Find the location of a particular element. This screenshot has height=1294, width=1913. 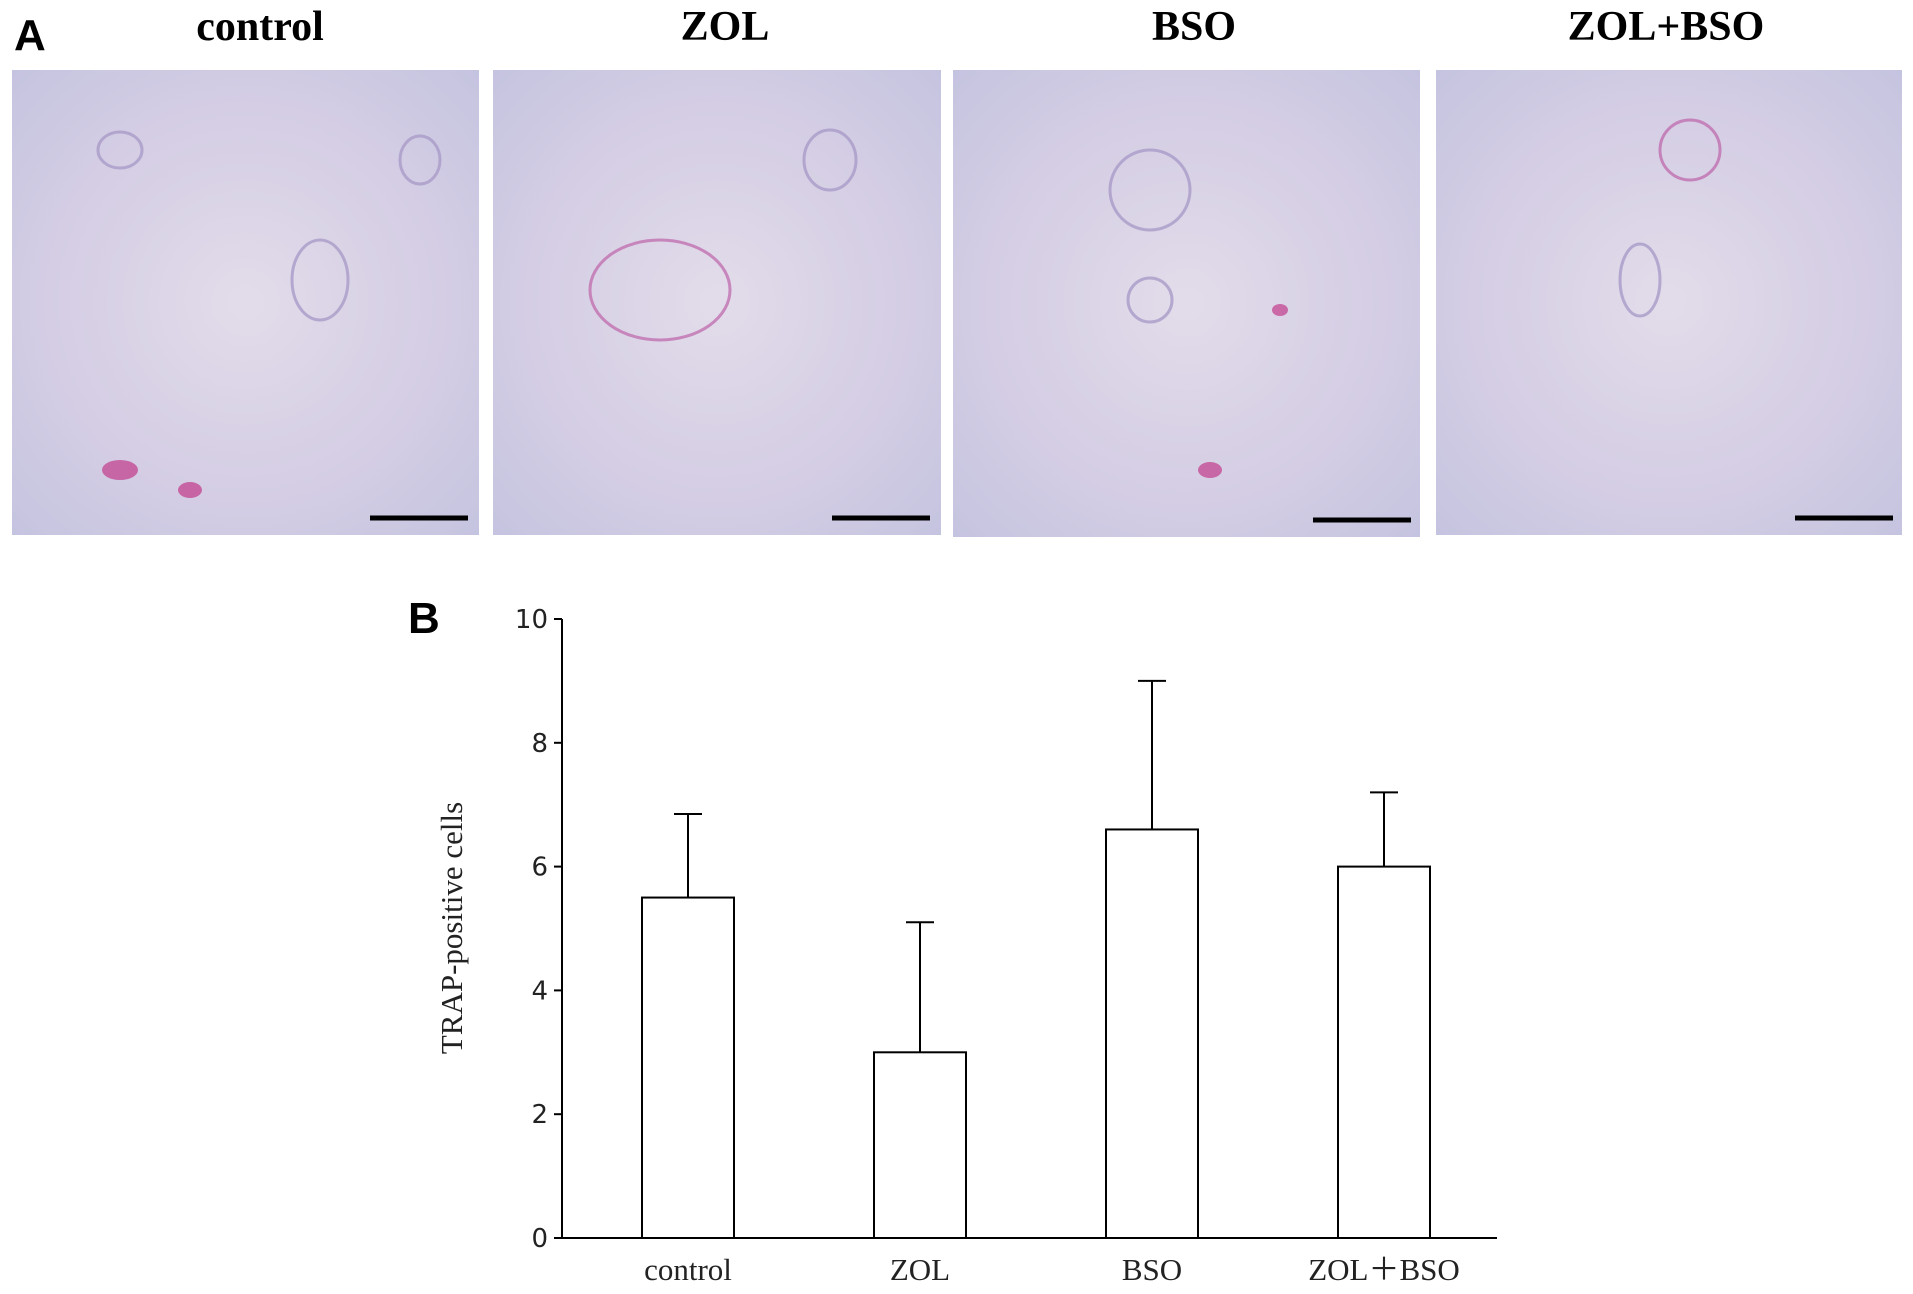

x-tick-label: BSO is located at coordinates (1152, 1269).